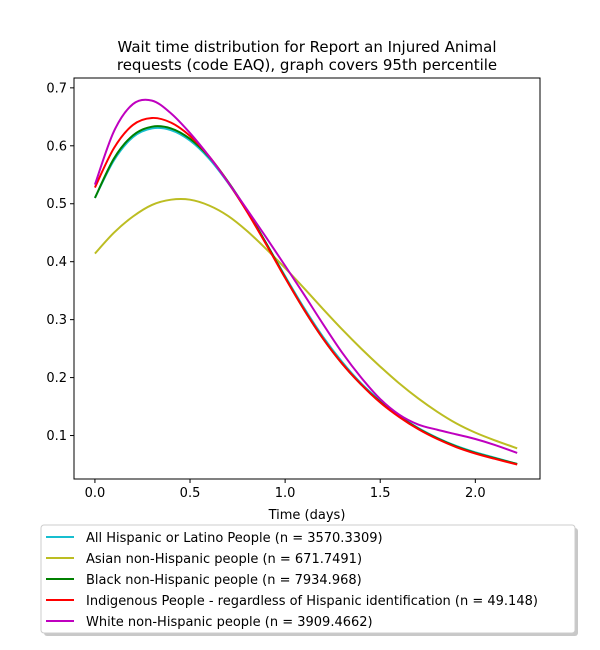 The image size is (600, 650). Describe the element at coordinates (285, 493) in the screenshot. I see `x-tick-label: 1.0` at that location.